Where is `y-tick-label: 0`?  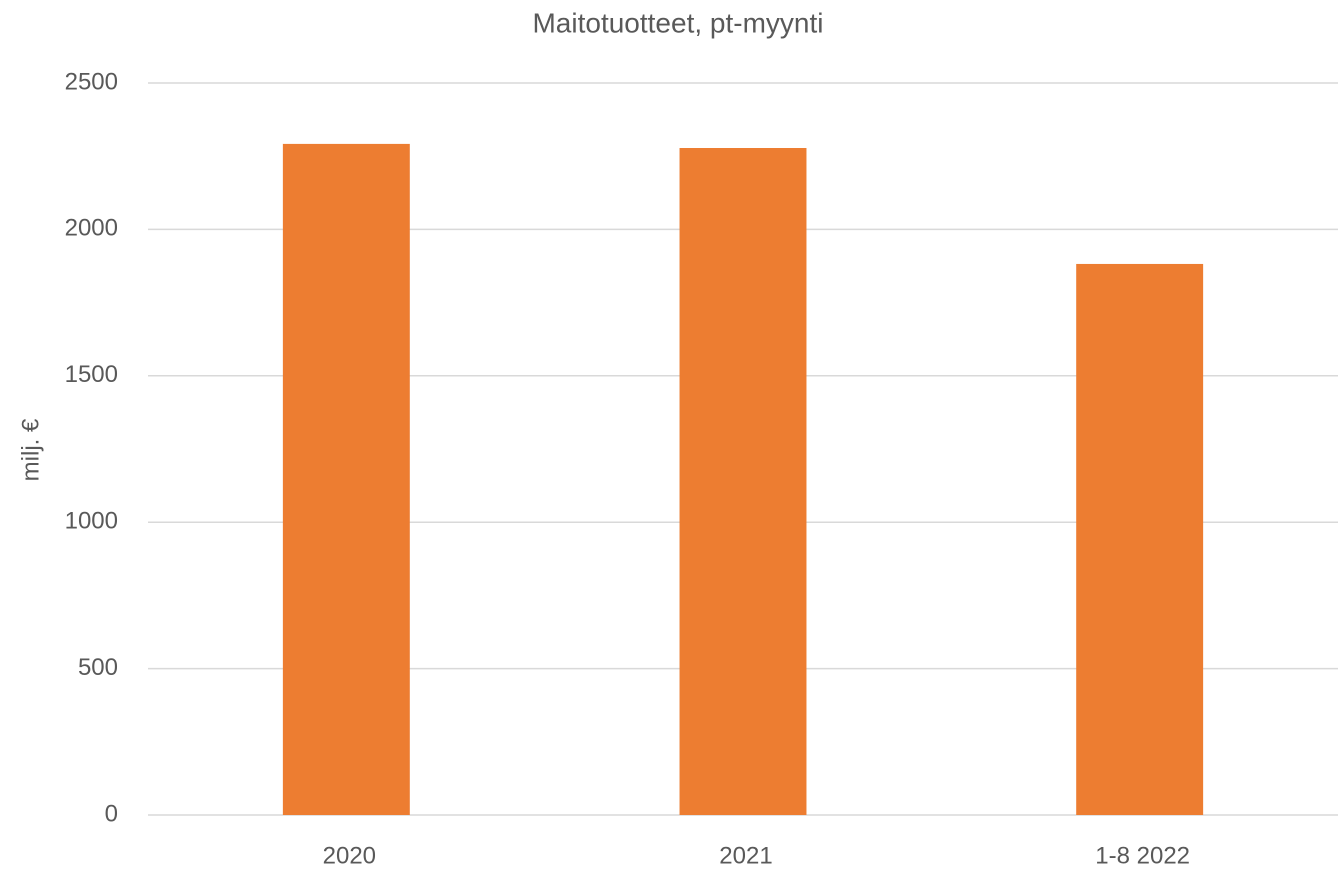 y-tick-label: 0 is located at coordinates (111, 813).